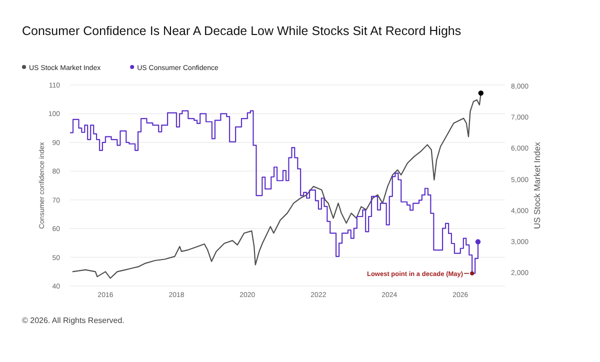 This screenshot has width=600, height=362. Describe the element at coordinates (242, 31) in the screenshot. I see `chart-title: Consumer Confidence Is Near A Decade Low While Stocks Sit At Record Highs` at that location.